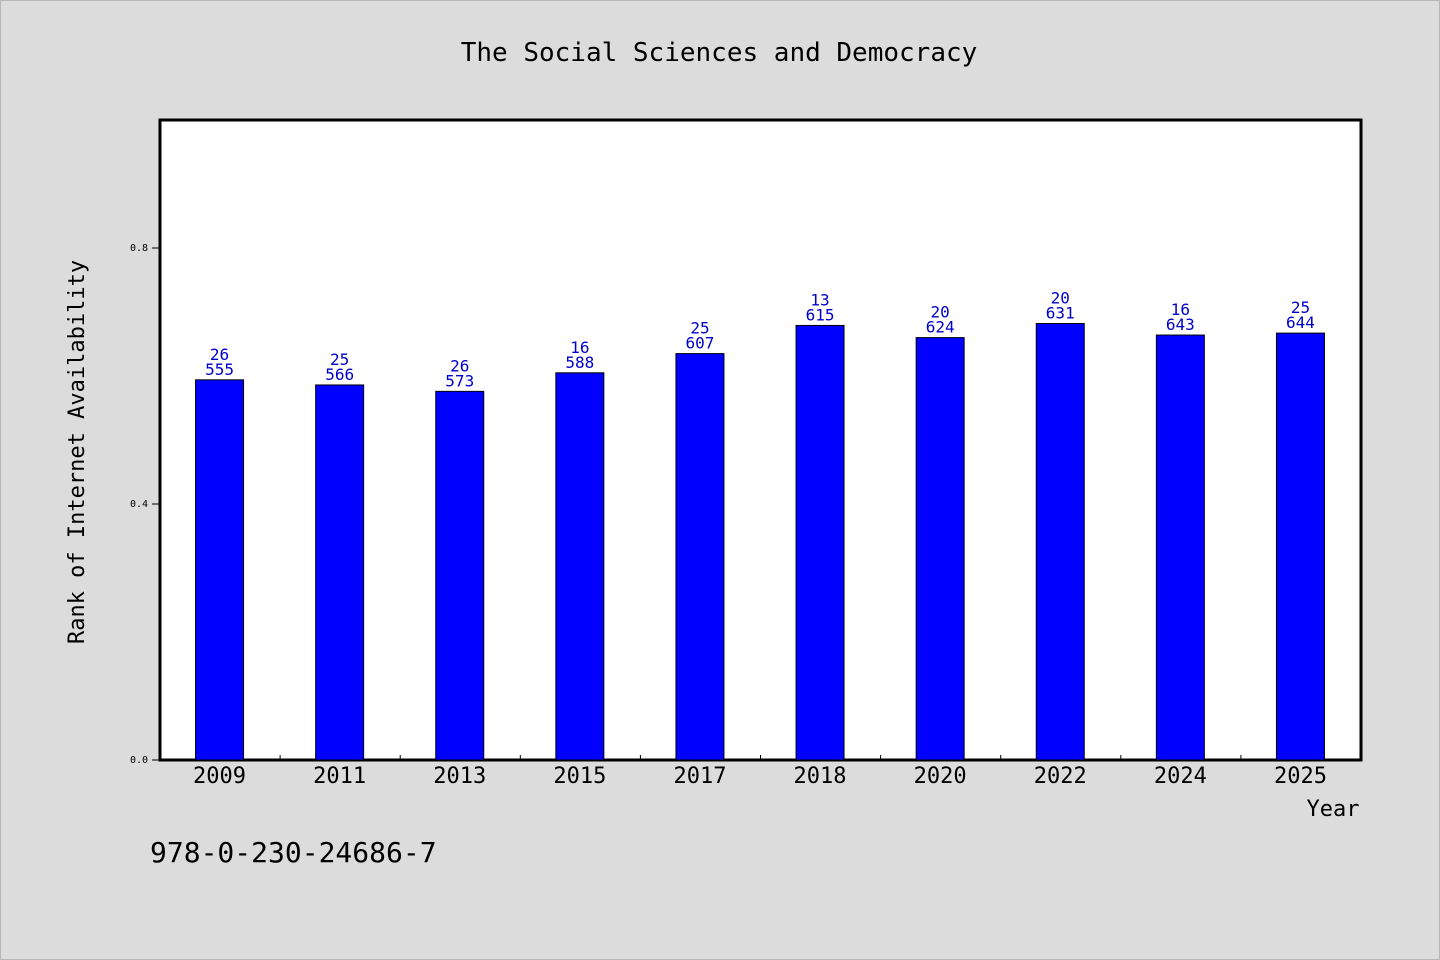  I want to click on x-tick-label: 2011, so click(339, 776).